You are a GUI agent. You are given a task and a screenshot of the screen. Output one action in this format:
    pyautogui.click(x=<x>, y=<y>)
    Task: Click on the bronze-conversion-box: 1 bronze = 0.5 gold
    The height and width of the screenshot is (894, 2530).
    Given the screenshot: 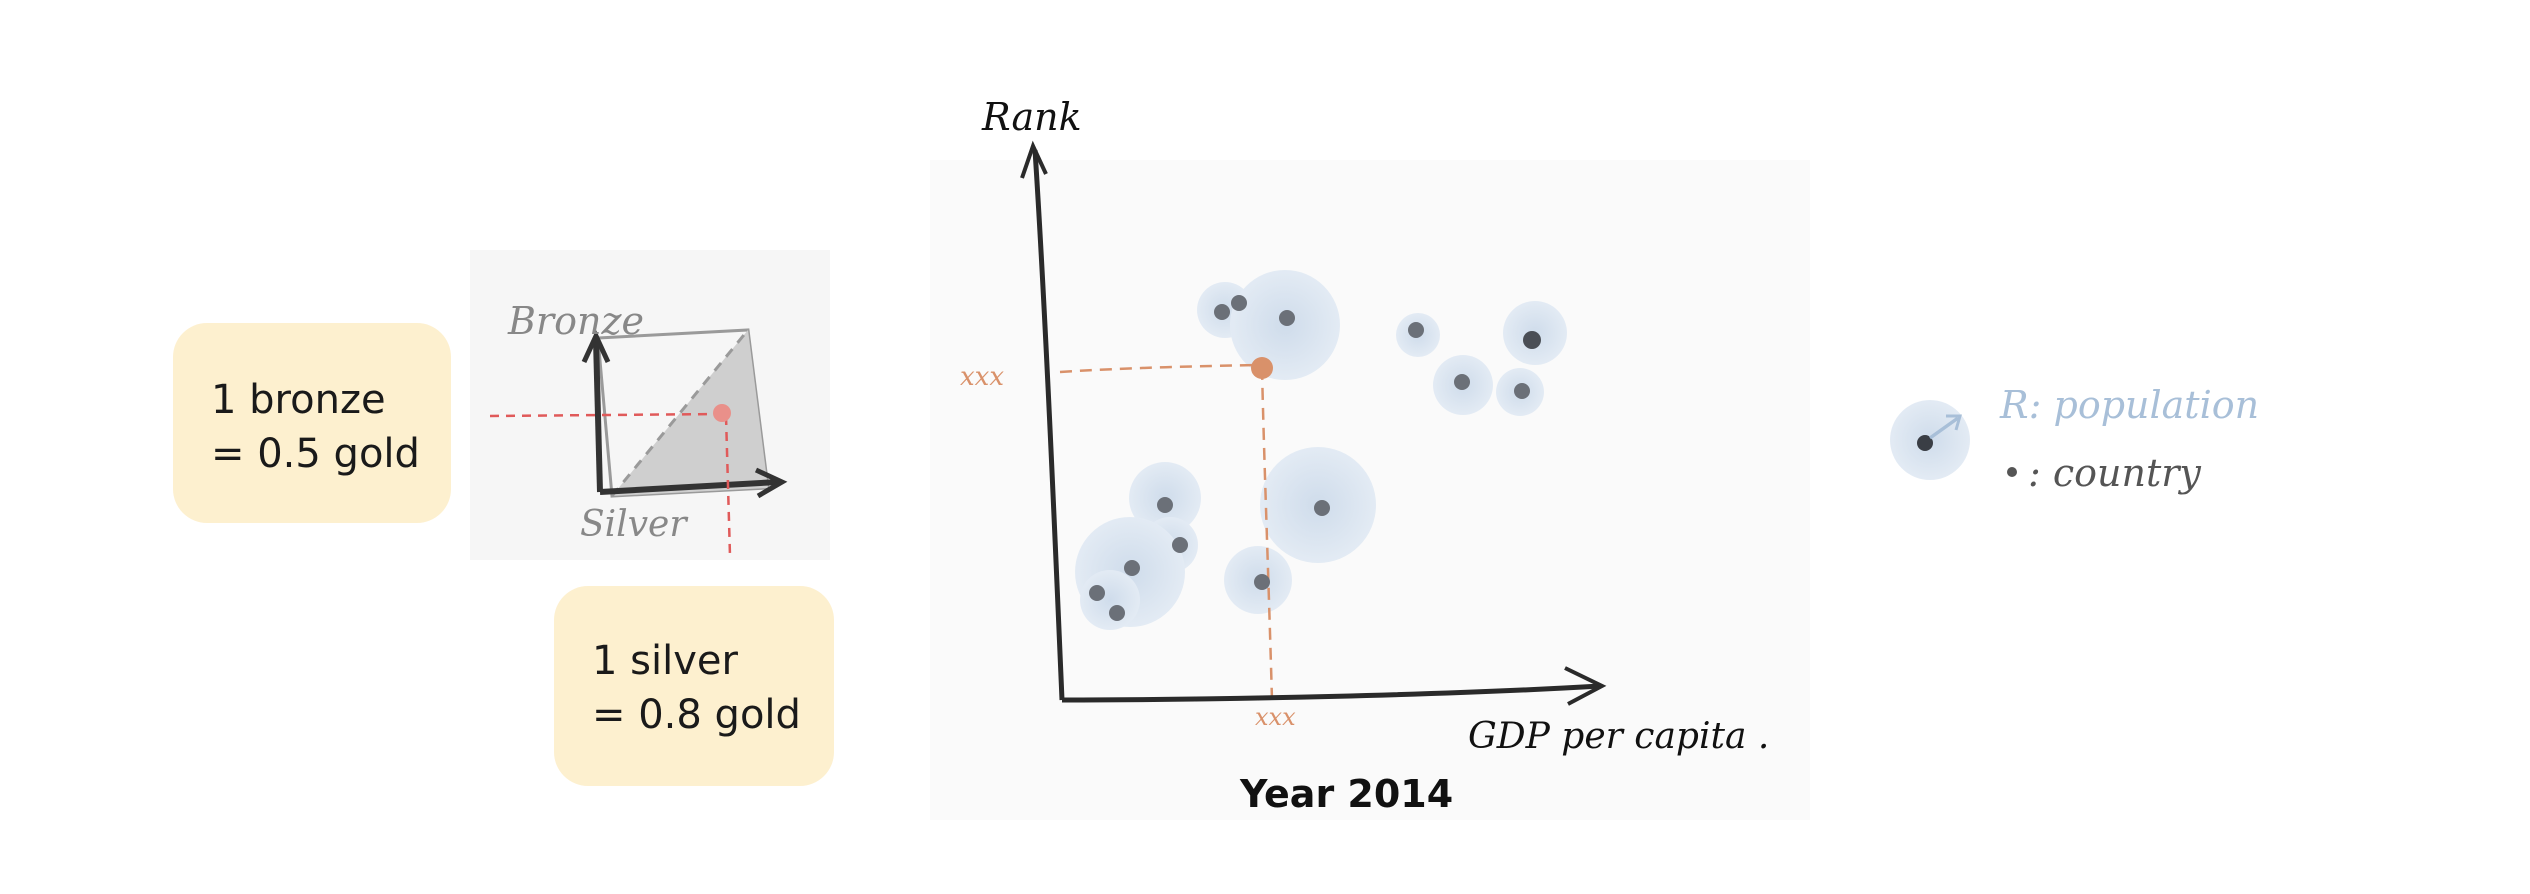 What is the action you would take?
    pyautogui.click(x=312, y=423)
    